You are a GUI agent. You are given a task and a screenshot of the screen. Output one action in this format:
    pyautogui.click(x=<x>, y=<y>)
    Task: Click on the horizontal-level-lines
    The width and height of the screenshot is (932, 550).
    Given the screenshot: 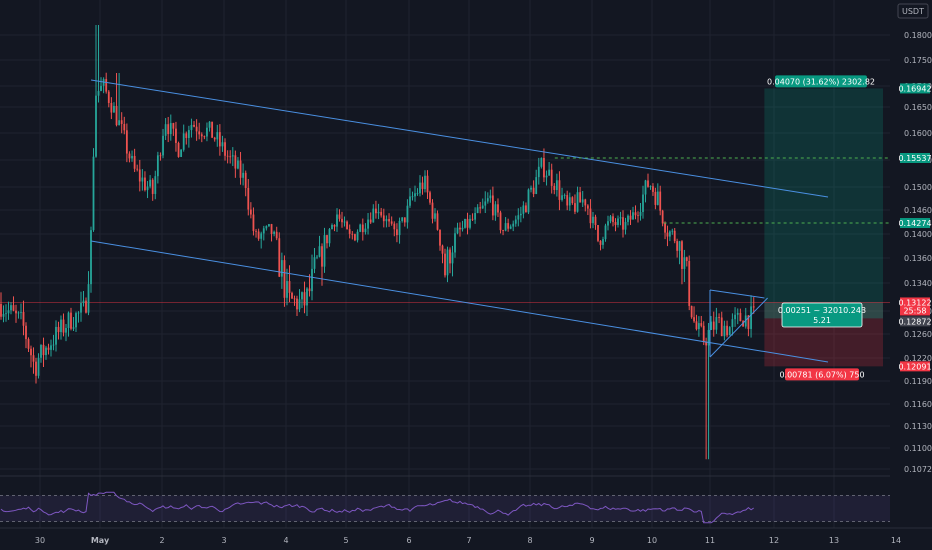 What is the action you would take?
    pyautogui.click(x=722, y=190)
    